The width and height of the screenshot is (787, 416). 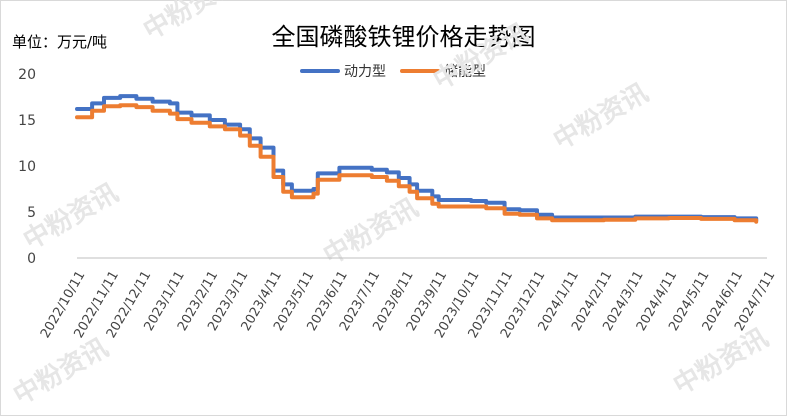 I want to click on watermark-1: 中粉资讯, so click(x=371, y=232).